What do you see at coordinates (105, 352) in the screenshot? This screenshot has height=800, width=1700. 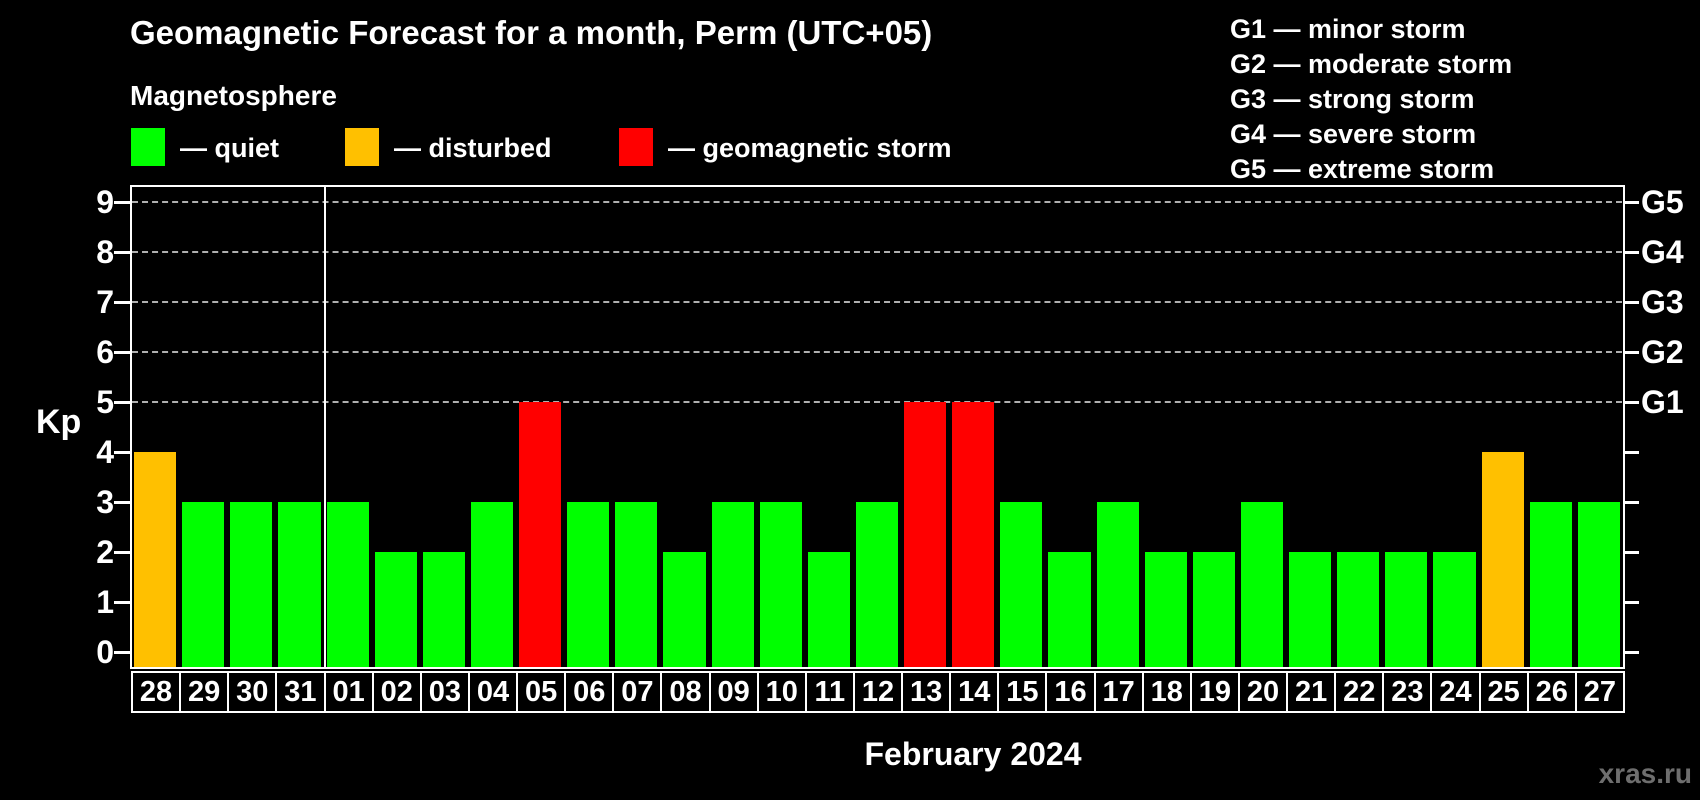 I see `y-tick-label-6: 6` at bounding box center [105, 352].